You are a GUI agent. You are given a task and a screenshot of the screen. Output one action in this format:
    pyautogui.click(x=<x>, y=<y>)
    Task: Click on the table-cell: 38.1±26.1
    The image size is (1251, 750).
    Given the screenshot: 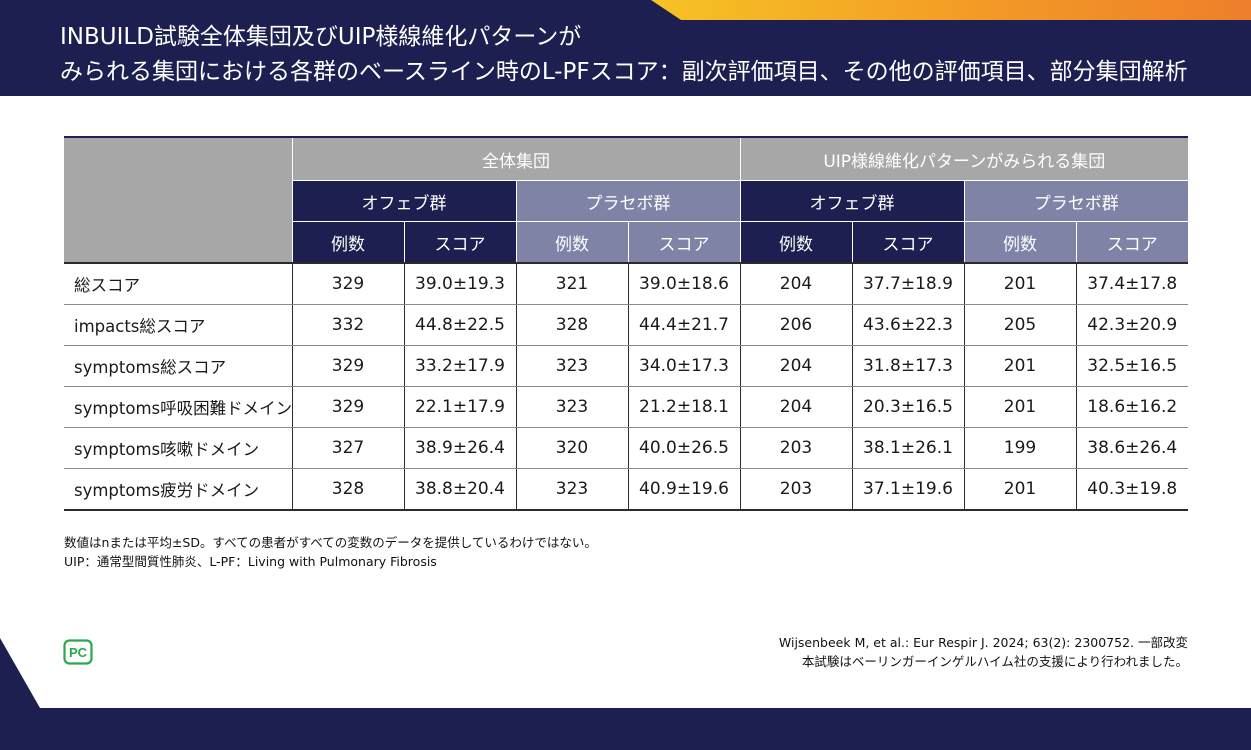 What is the action you would take?
    pyautogui.click(x=907, y=448)
    